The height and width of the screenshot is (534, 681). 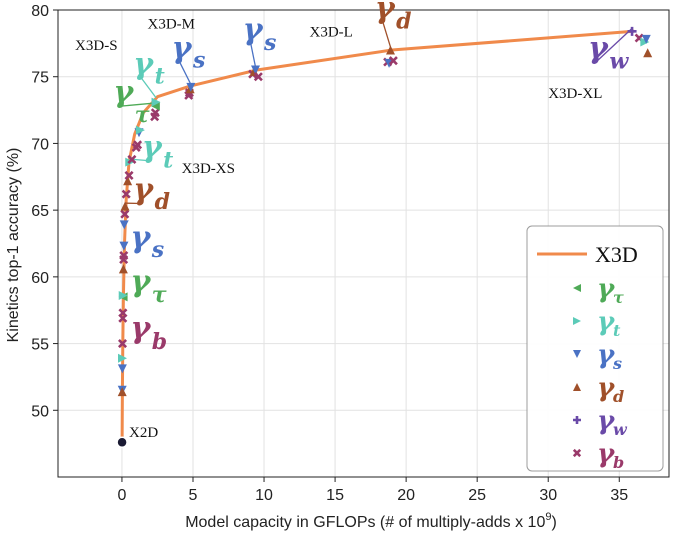 What do you see at coordinates (40, 345) in the screenshot?
I see `y-tick-label: 55` at bounding box center [40, 345].